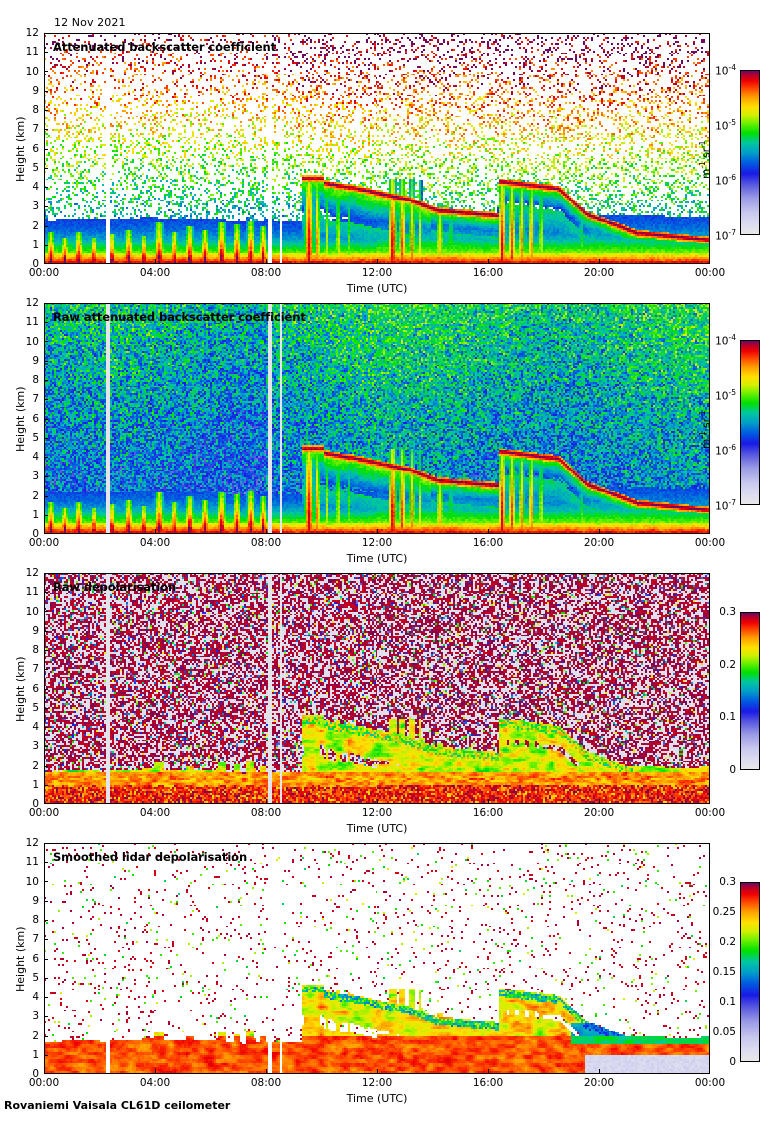  Describe the element at coordinates (32, 843) in the screenshot. I see `y-tick-label: 12` at that location.